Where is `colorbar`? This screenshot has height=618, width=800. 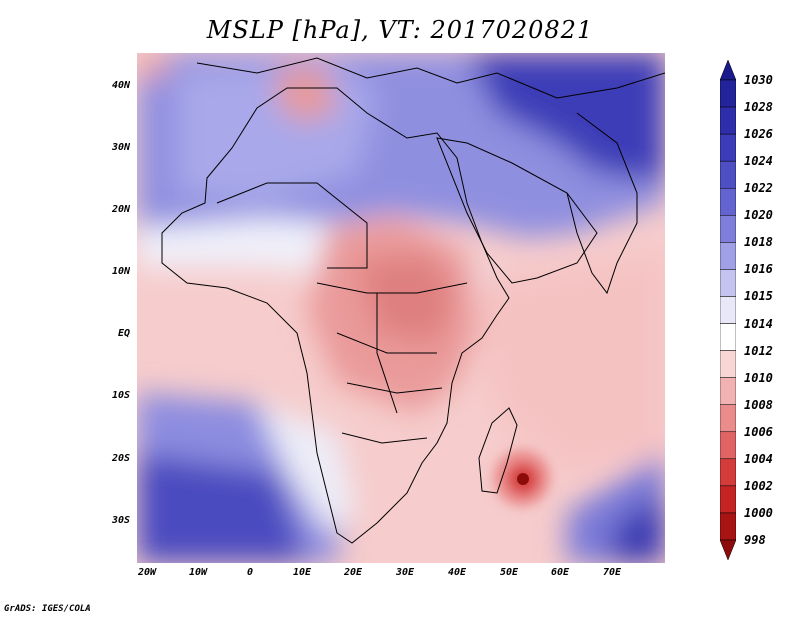 colorbar is located at coordinates (728, 310).